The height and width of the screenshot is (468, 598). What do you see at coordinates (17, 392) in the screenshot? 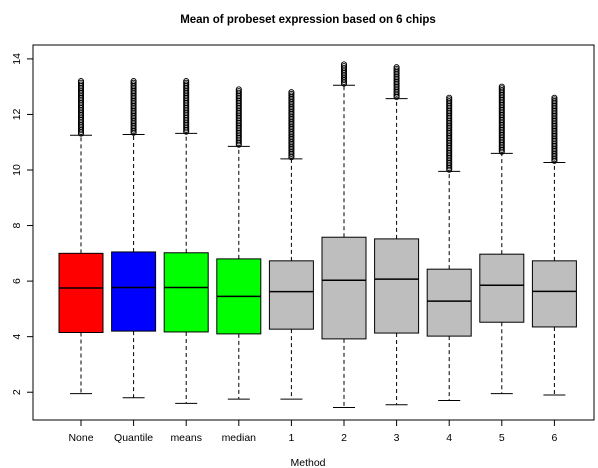
I see `y-tick-label: 2` at bounding box center [17, 392].